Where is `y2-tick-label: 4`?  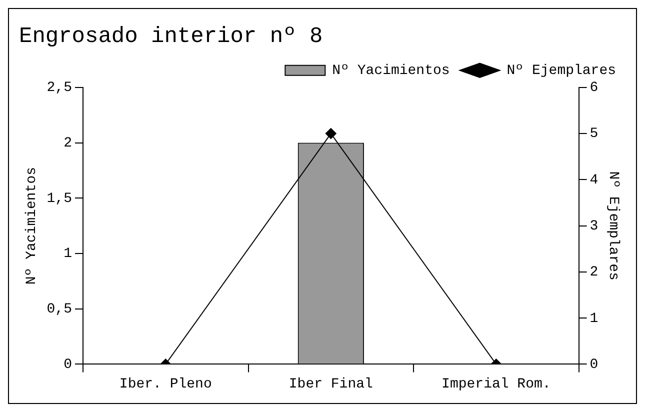 y2-tick-label: 4 is located at coordinates (594, 180).